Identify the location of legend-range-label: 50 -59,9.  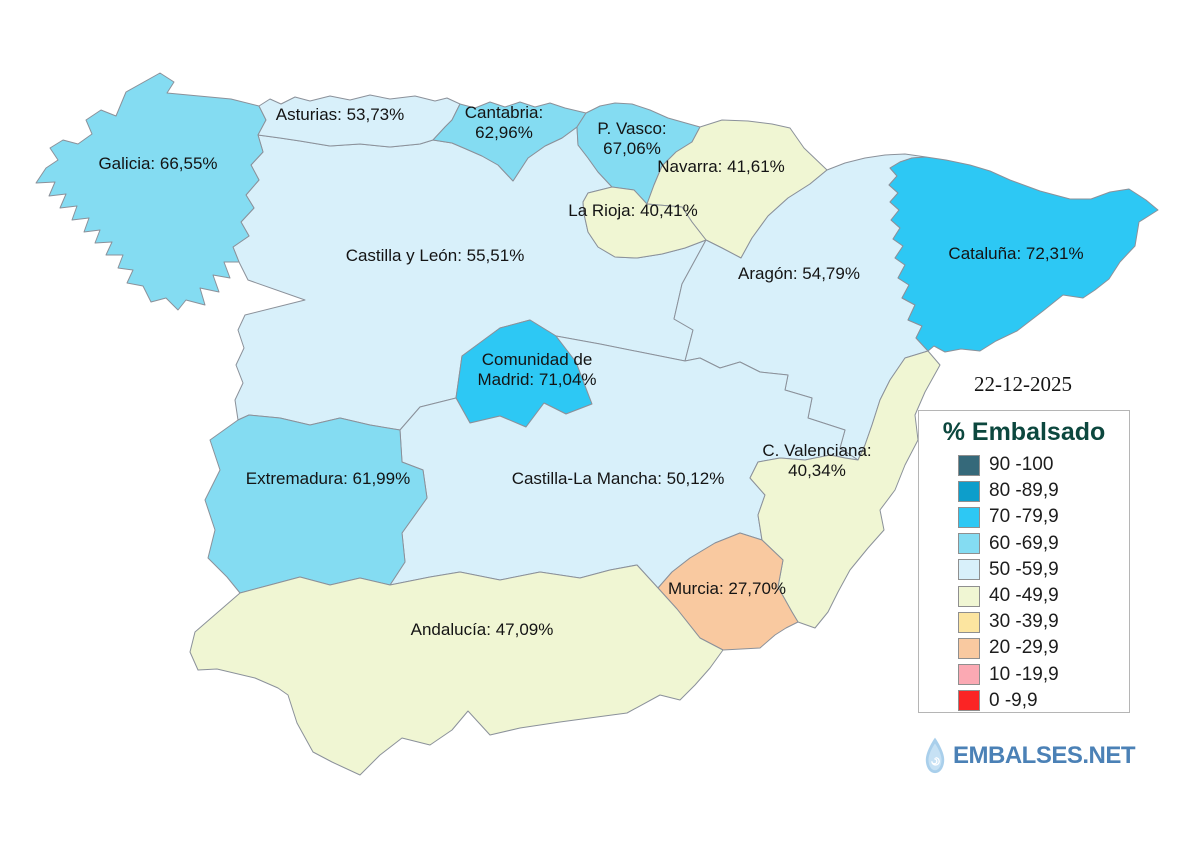
(1024, 569).